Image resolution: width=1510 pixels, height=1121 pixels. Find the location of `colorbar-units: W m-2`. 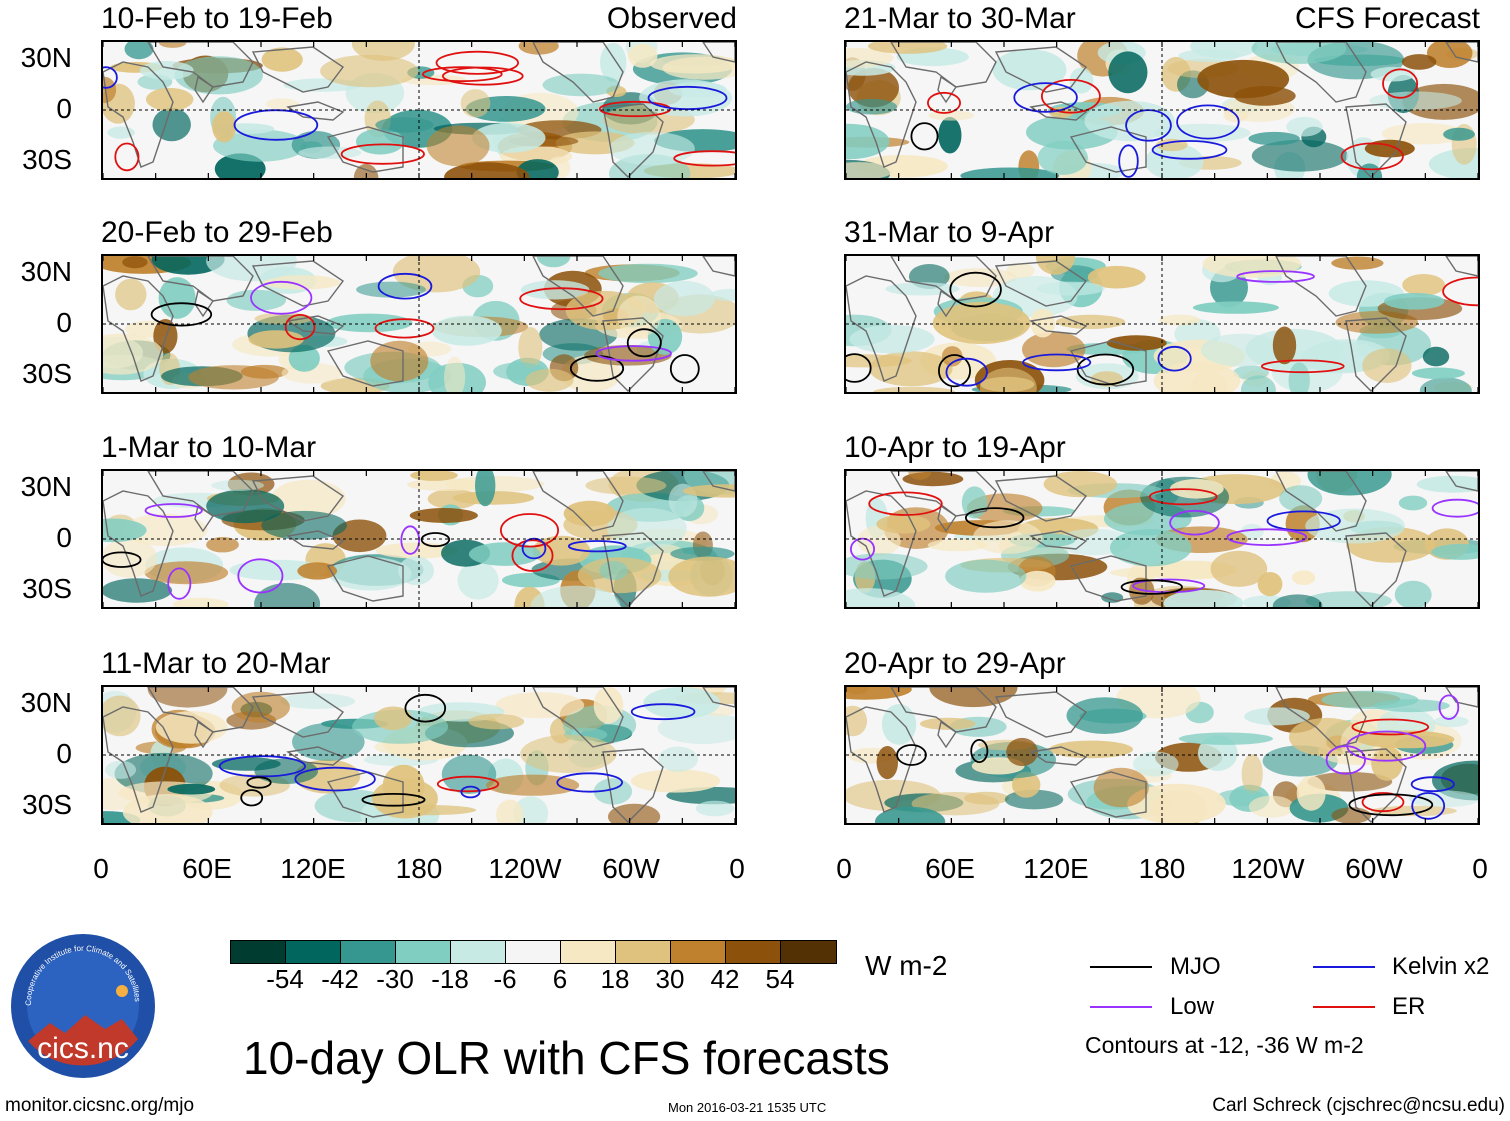

colorbar-units: W m-2 is located at coordinates (906, 965).